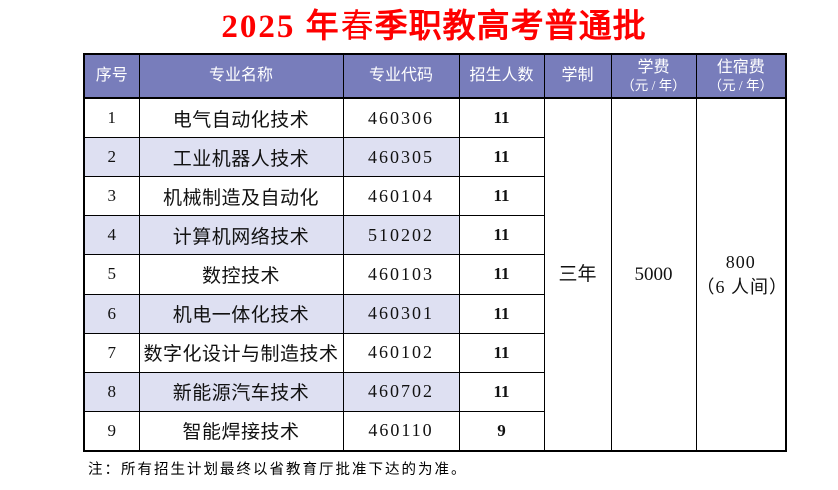  I want to click on table-row: 9 智能焊接技术 460110 9, so click(434, 431).